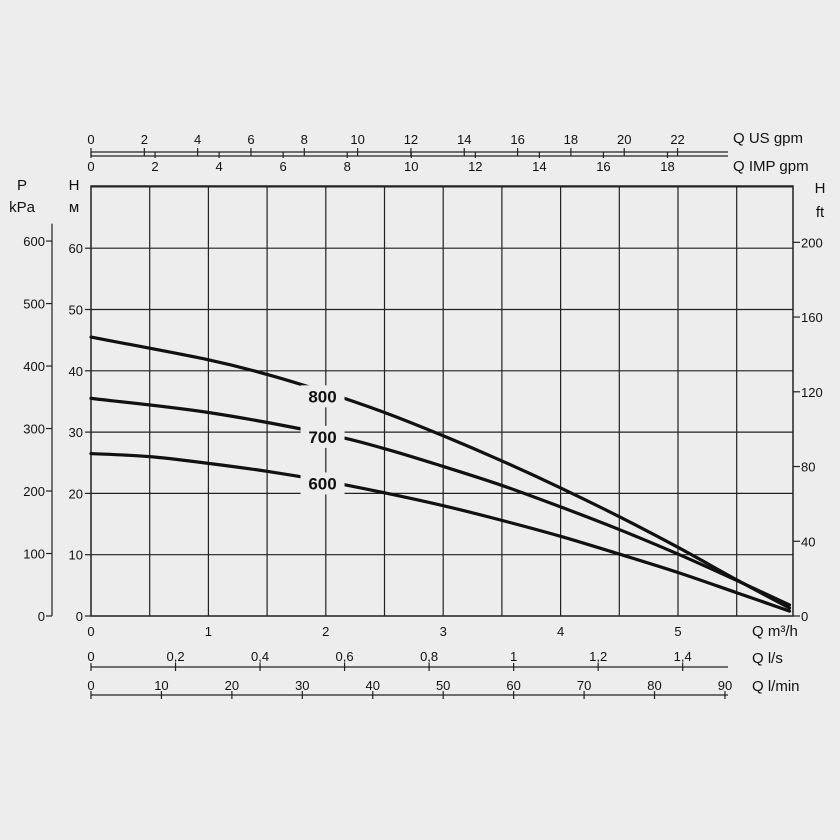  What do you see at coordinates (161, 685) in the screenshot?
I see `lmin-axis-tick-label: 10` at bounding box center [161, 685].